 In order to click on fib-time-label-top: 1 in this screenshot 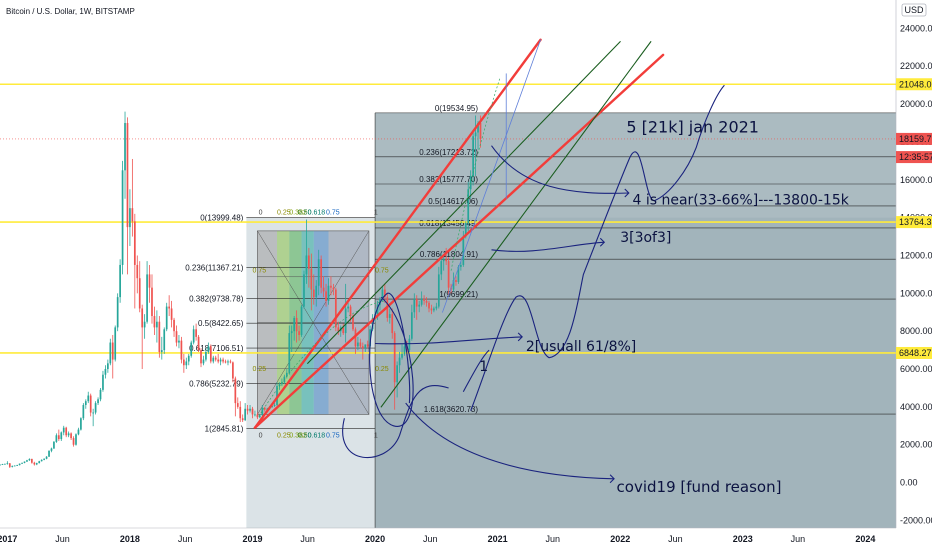, I will do `click(376, 213)`.